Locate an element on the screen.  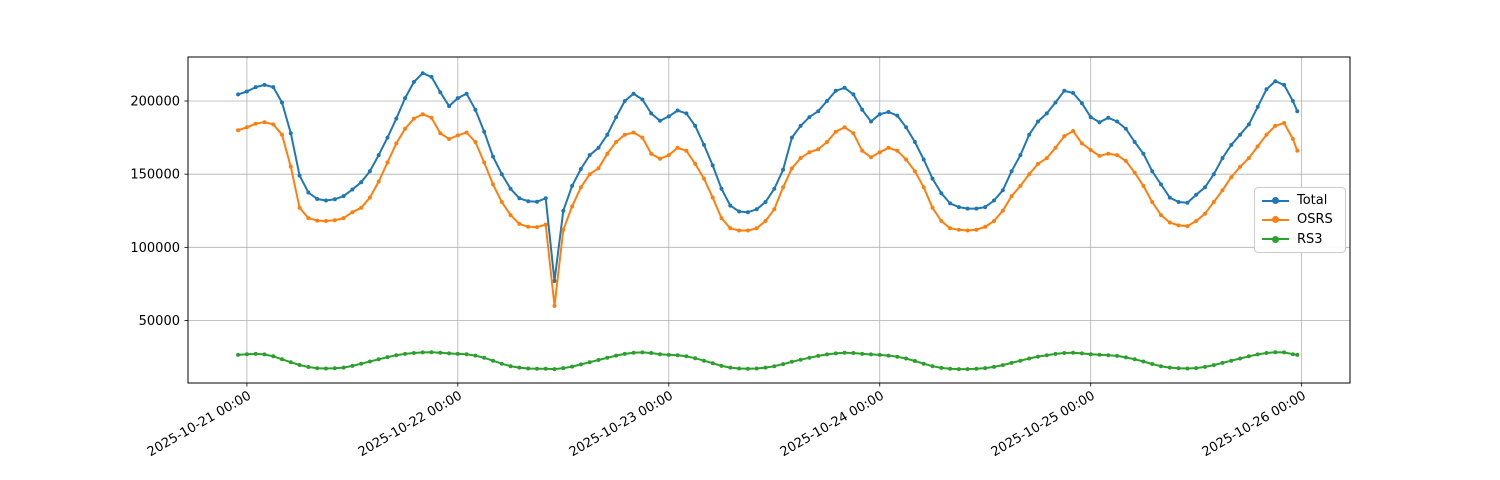
y-tick-label: 50000 is located at coordinates (159, 321).